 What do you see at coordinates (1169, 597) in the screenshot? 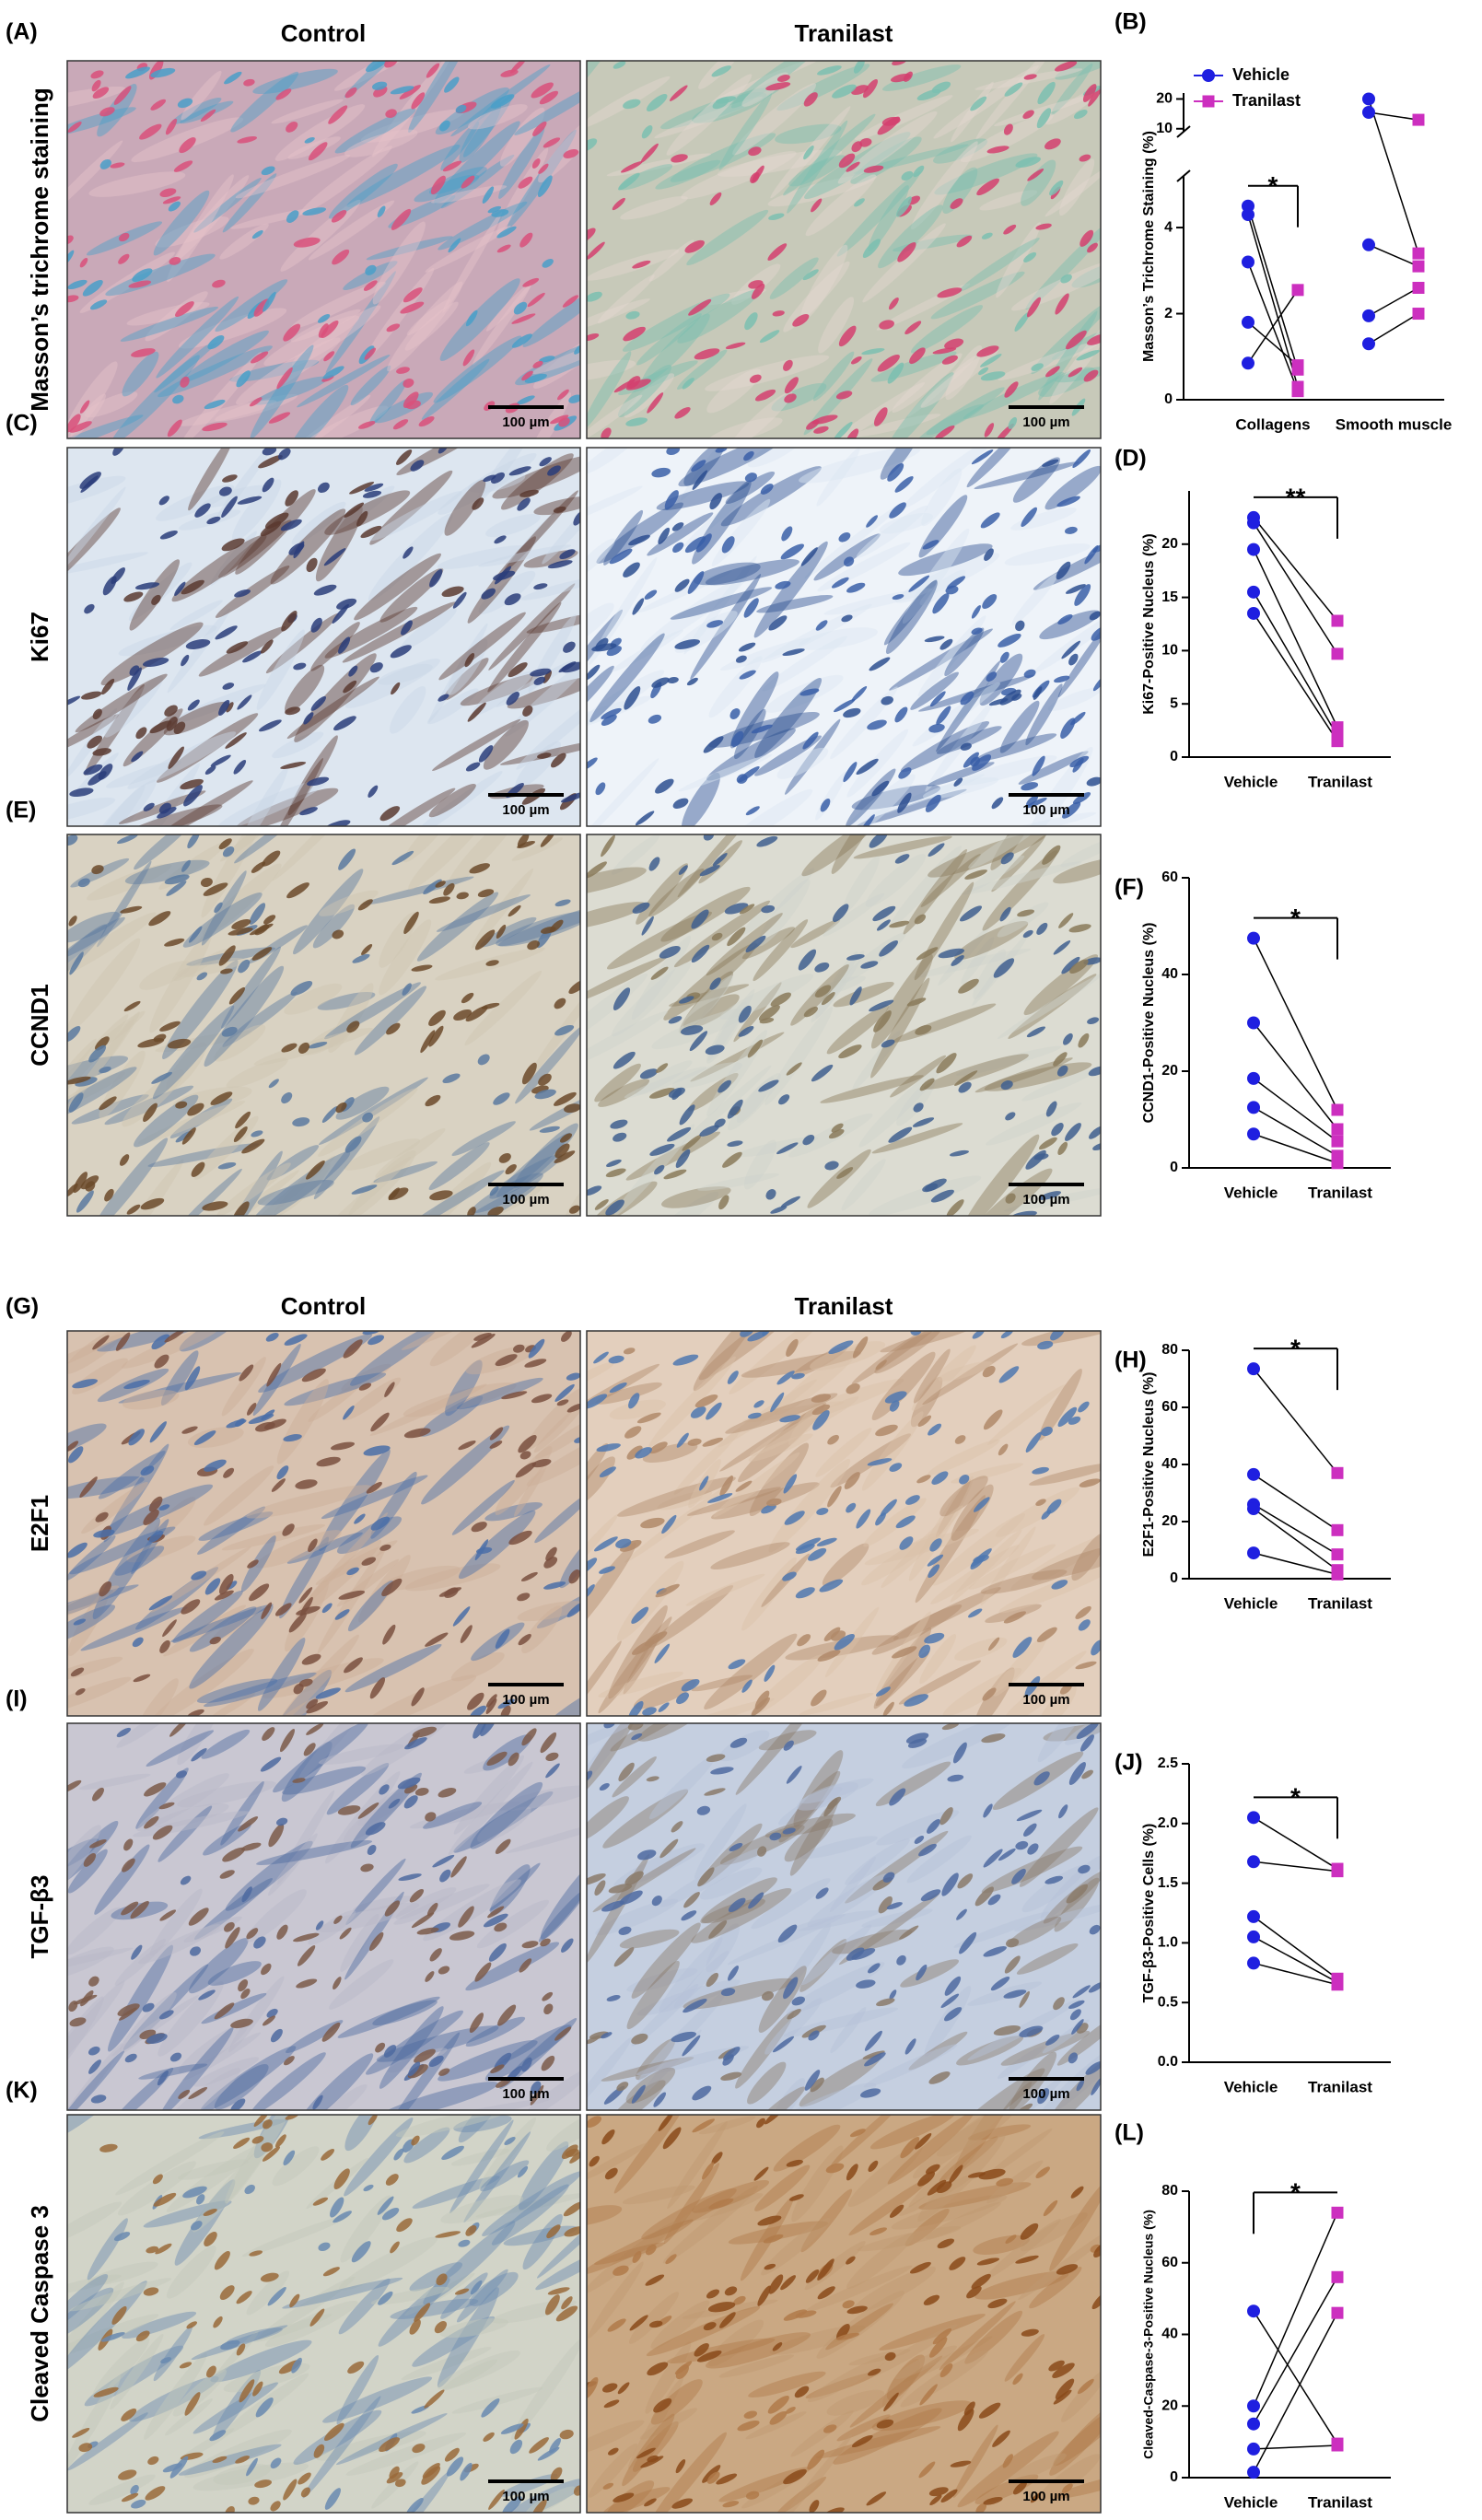
I see `y-tick-label: 15` at bounding box center [1169, 597].